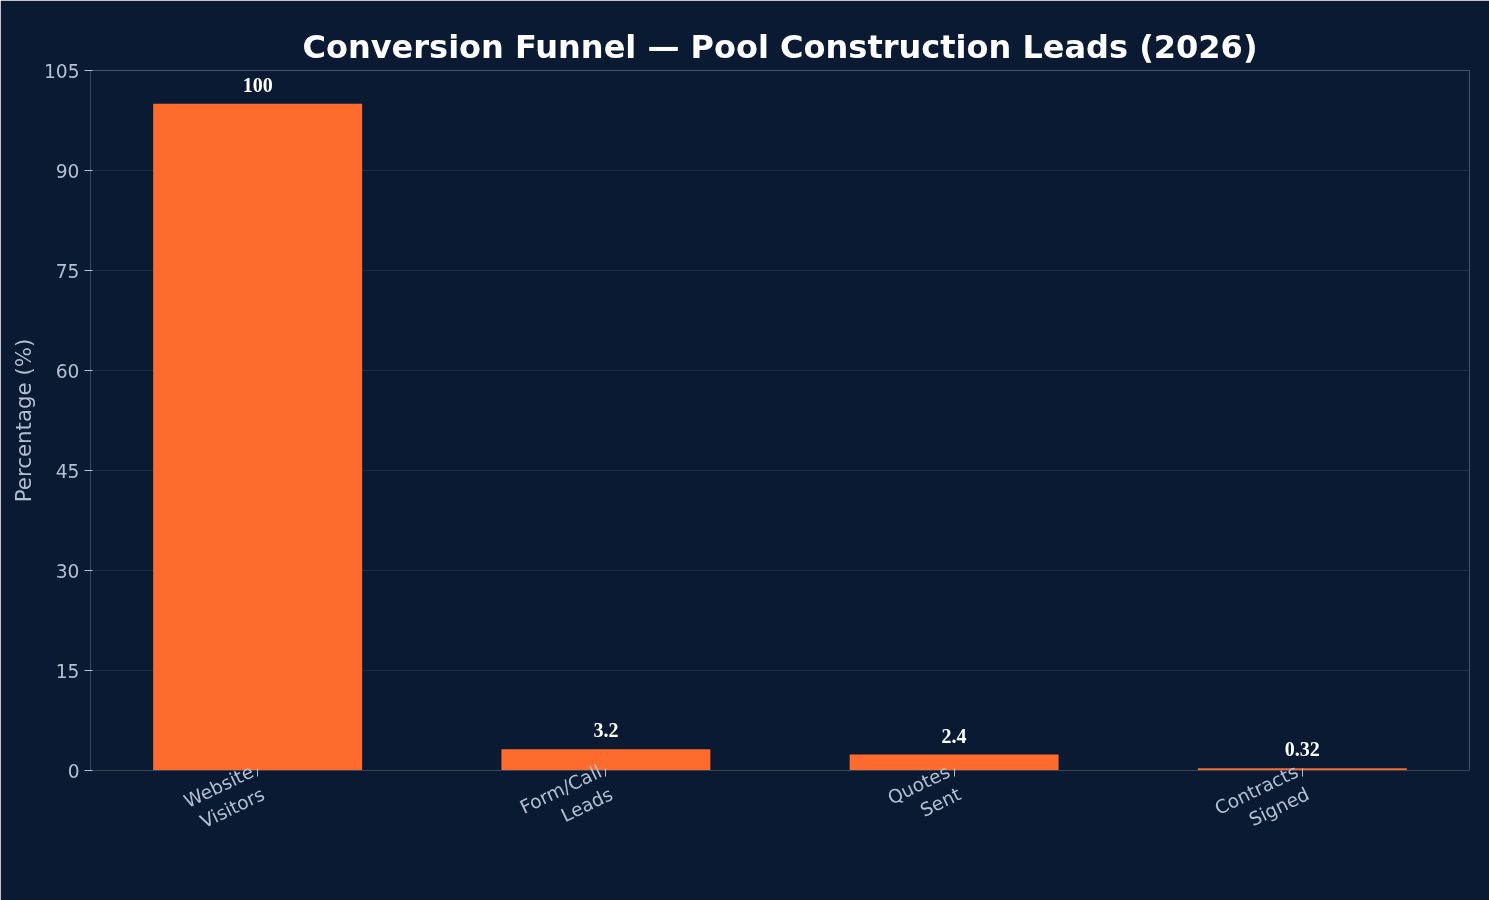 The height and width of the screenshot is (900, 1489). What do you see at coordinates (67, 271) in the screenshot?
I see `y-tick-label: 75` at bounding box center [67, 271].